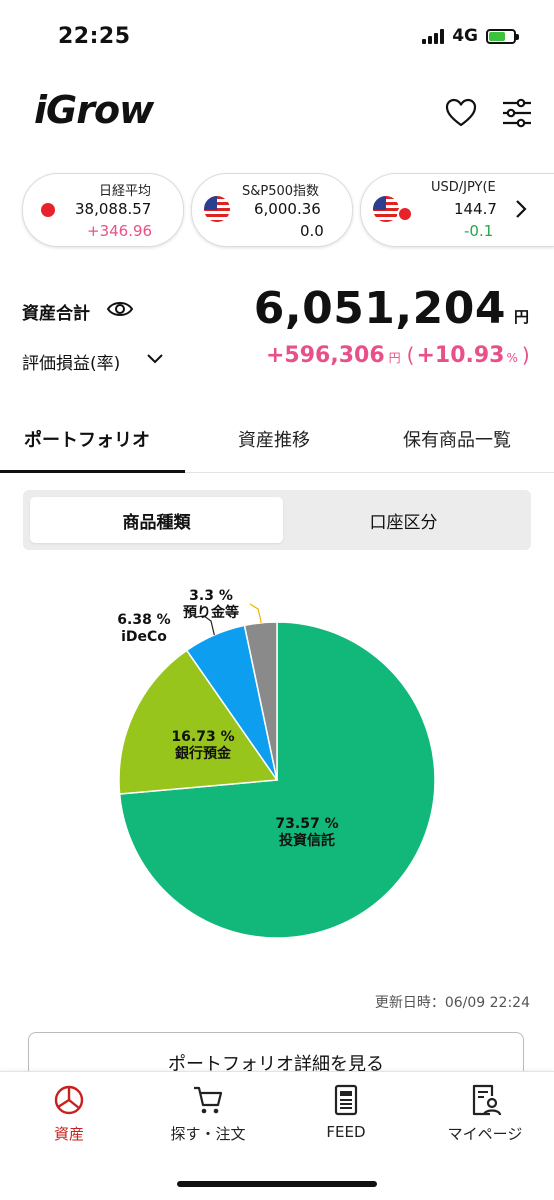 This screenshot has width=554, height=1200. Describe the element at coordinates (460, 355) in the screenshot. I see `pl-rate: +10.93` at that location.